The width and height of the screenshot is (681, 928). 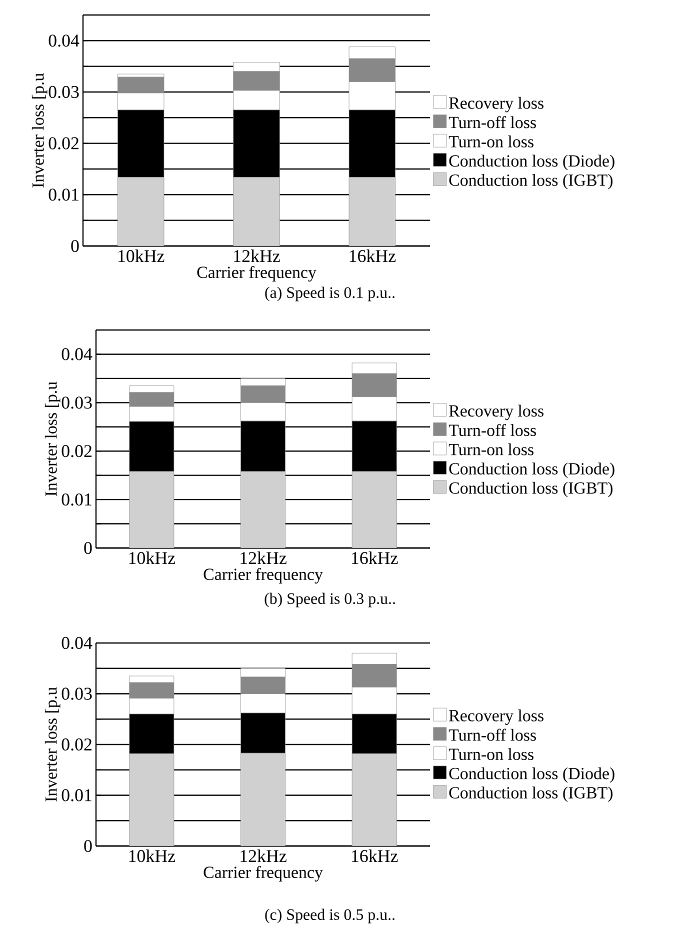 What do you see at coordinates (329, 294) in the screenshot?
I see `text: (a) Speed is 0.1 p.u..` at bounding box center [329, 294].